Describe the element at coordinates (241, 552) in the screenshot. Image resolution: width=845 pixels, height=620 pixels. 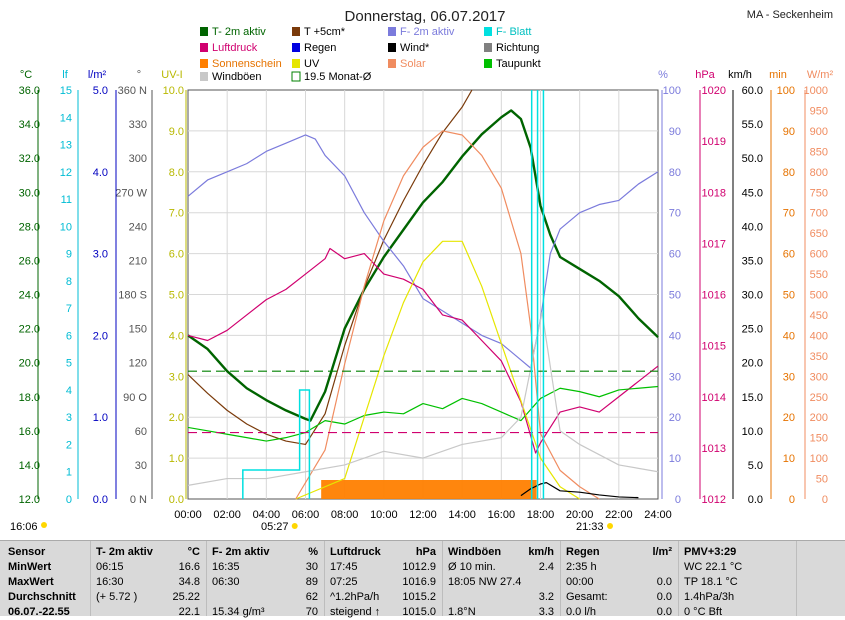
I see `stats-hum-title: F- 2m aktiv` at that location.